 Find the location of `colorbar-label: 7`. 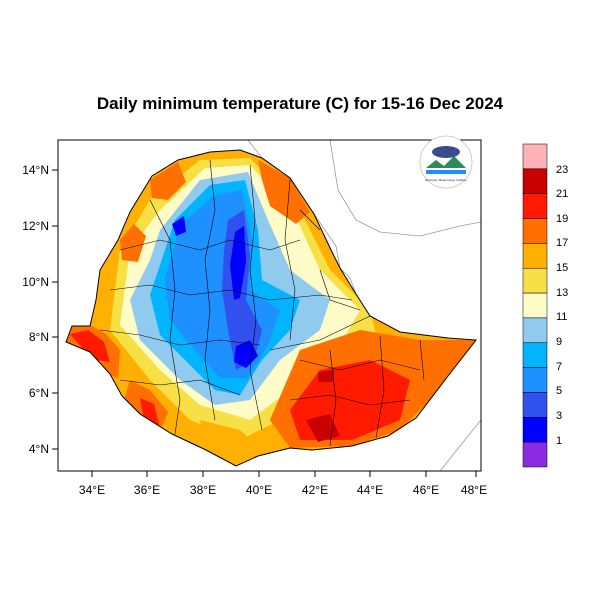

colorbar-label: 7 is located at coordinates (559, 367).